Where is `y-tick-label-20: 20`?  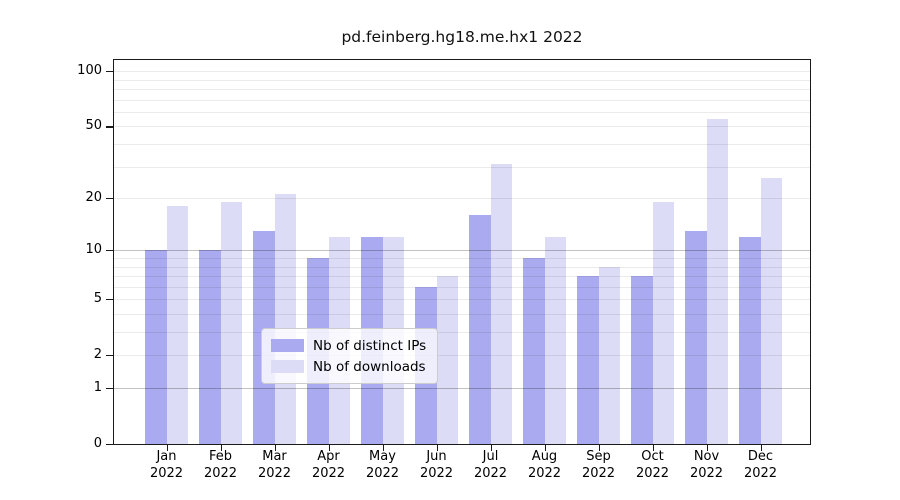 y-tick-label-20: 20 is located at coordinates (93, 198).